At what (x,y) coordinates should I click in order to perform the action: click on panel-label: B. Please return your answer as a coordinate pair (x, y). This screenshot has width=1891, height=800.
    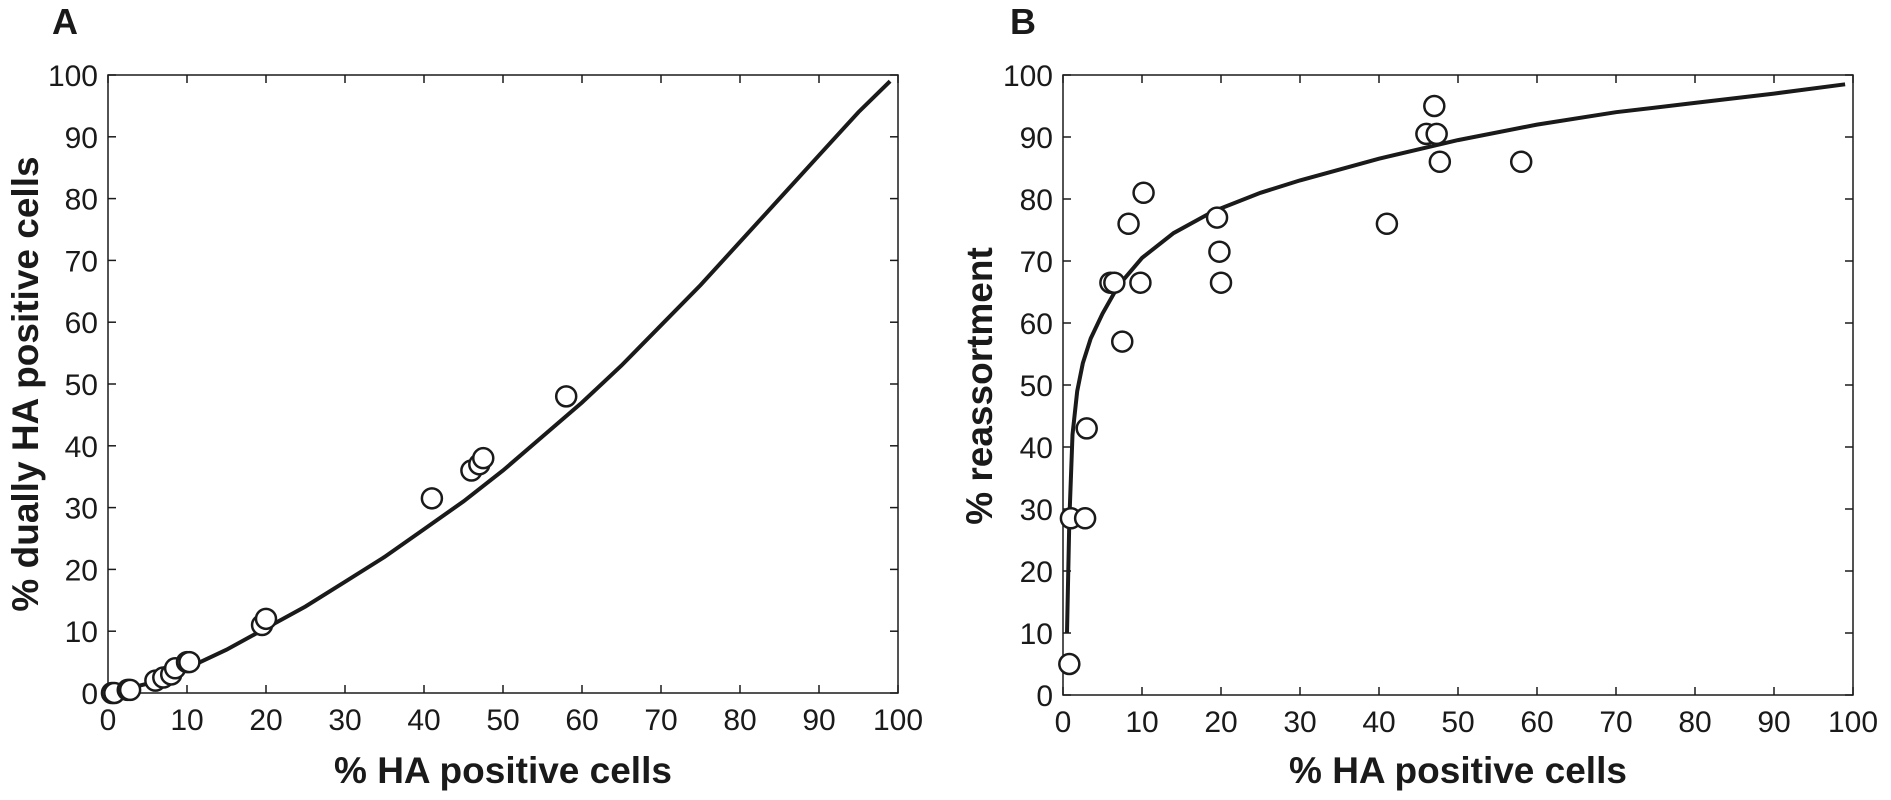
    Looking at the image, I should click on (1023, 21).